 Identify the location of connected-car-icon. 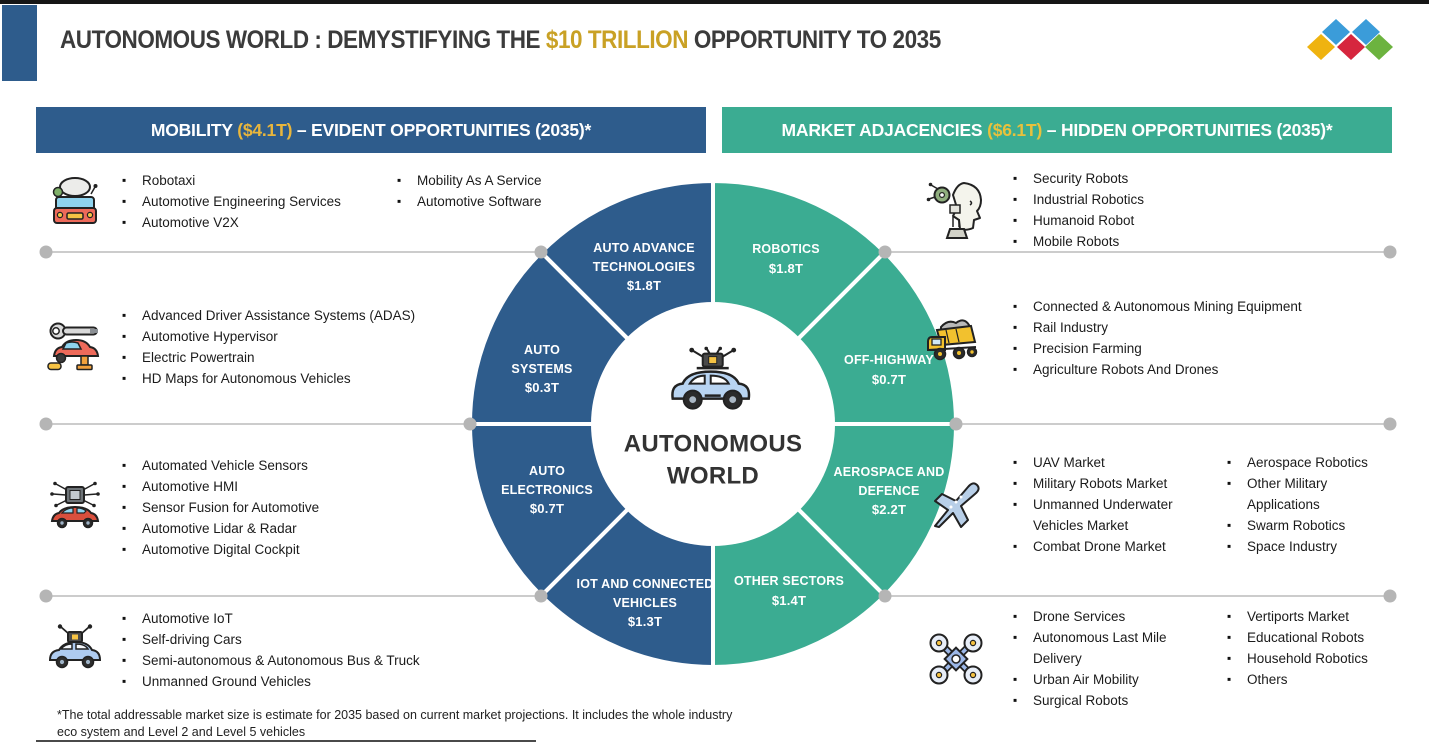
(75, 650).